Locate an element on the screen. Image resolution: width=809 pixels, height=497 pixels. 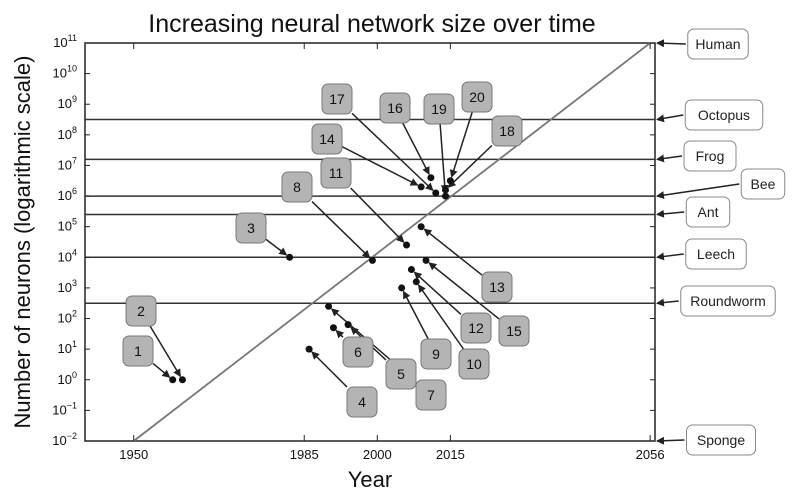
y-tick-label: 10¹ is located at coordinates (67, 347).